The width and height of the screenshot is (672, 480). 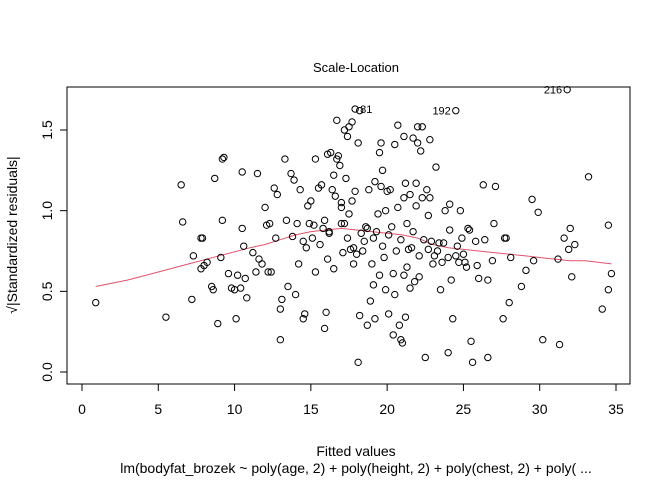 I want to click on outlier-label: 81, so click(x=366, y=110).